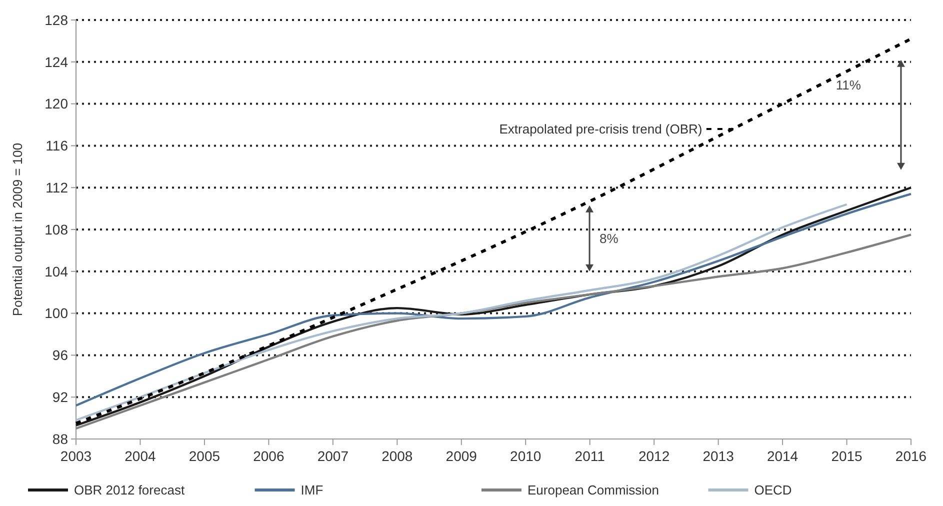 Image resolution: width=943 pixels, height=506 pixels. What do you see at coordinates (56, 104) in the screenshot?
I see `y-tick-label: 120` at bounding box center [56, 104].